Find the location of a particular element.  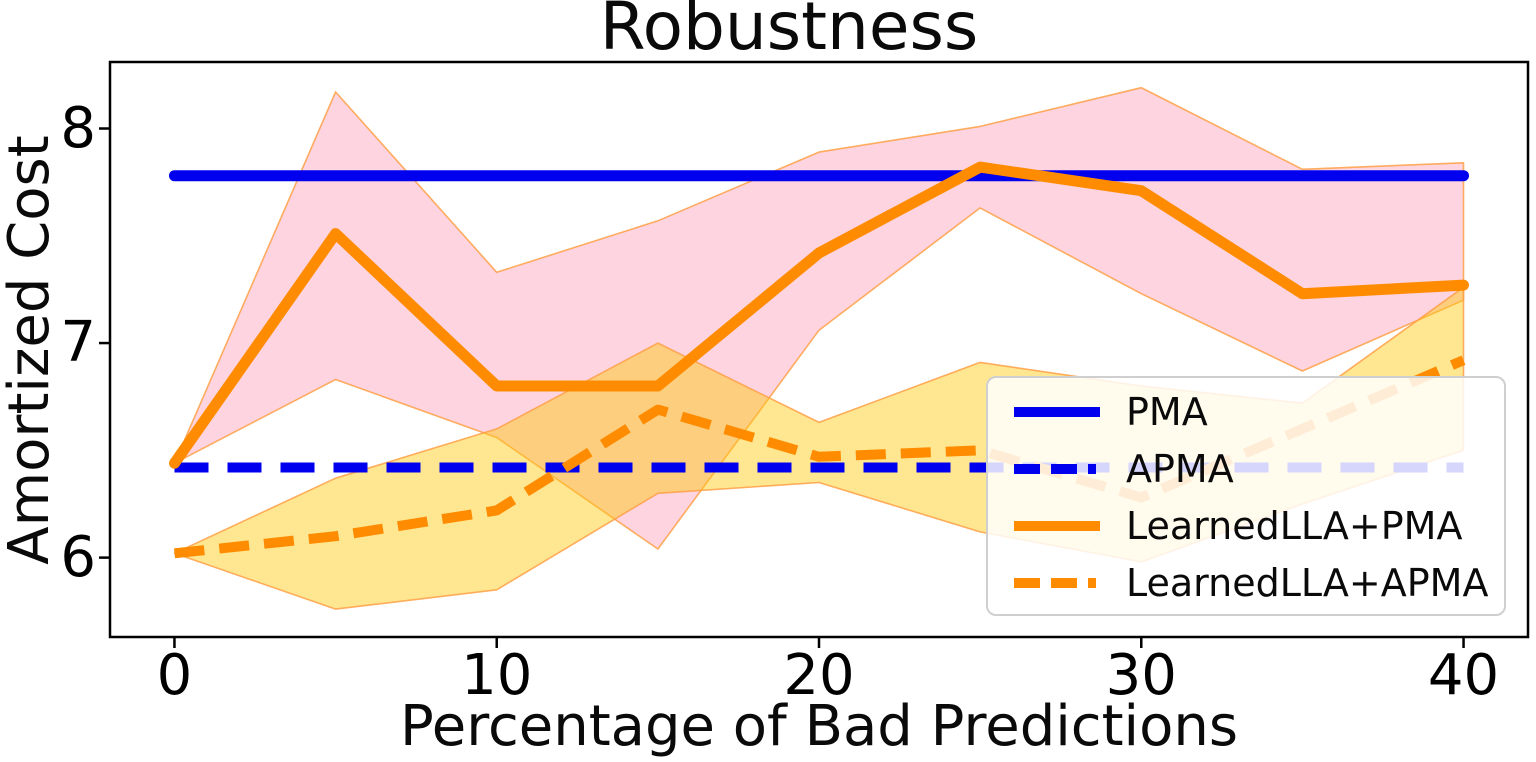

x-tick-label-30: 30 is located at coordinates (1141, 675).